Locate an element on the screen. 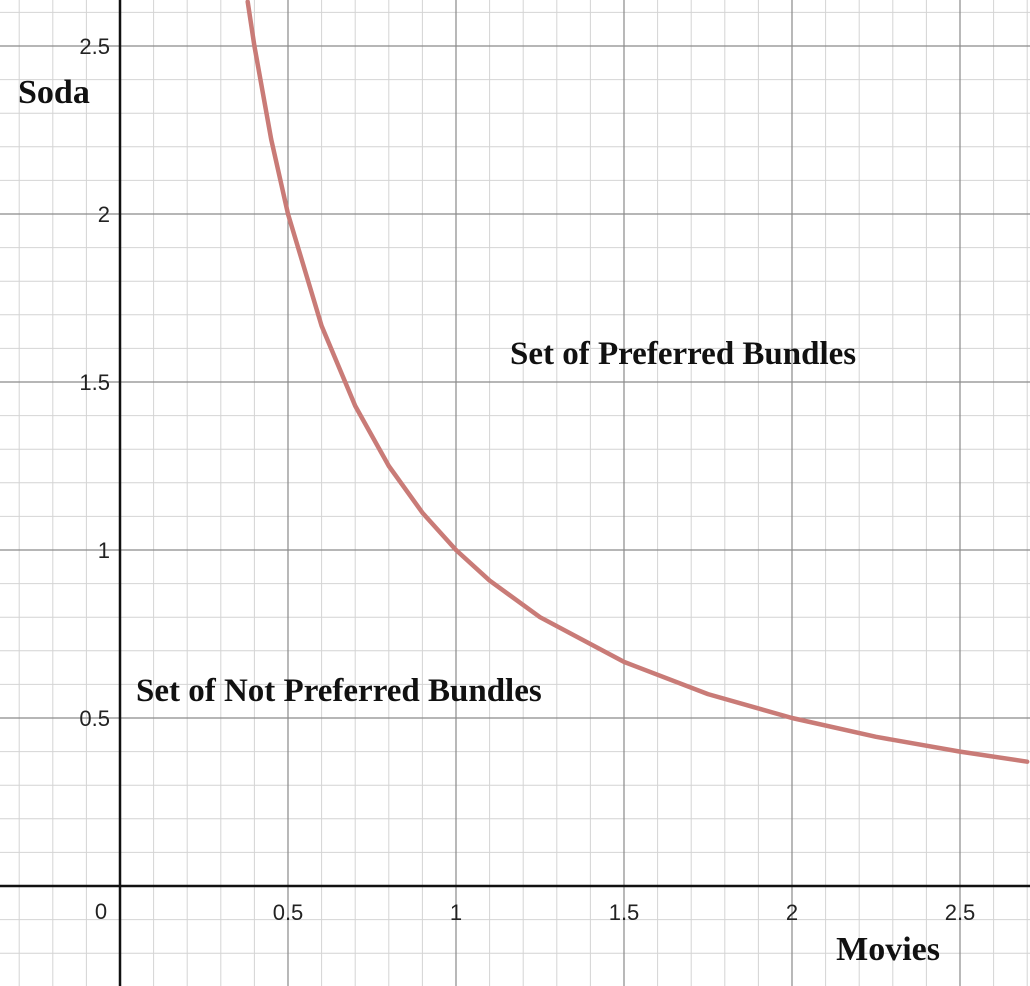 The width and height of the screenshot is (1030, 986). x-tick-label: 0.5 is located at coordinates (288, 912).